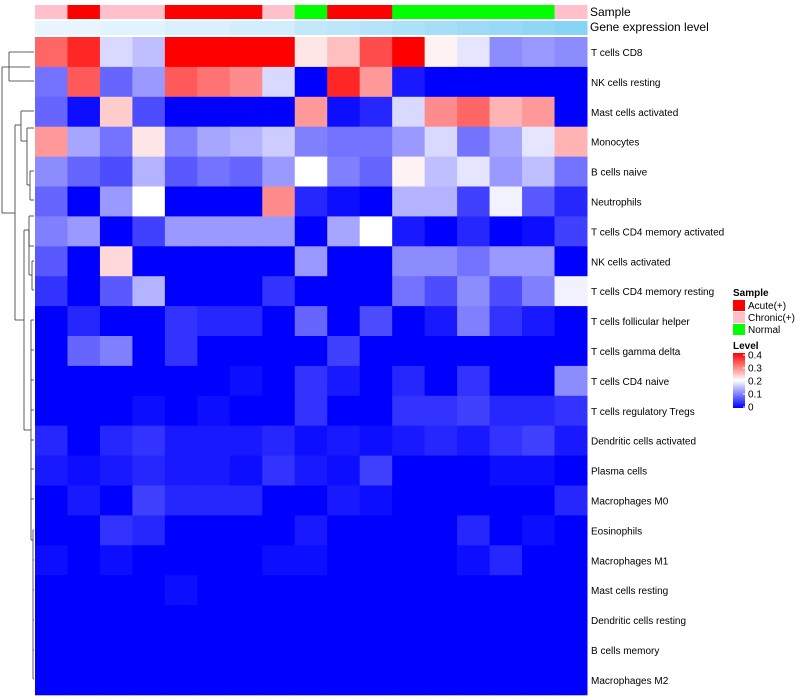 The image size is (800, 700). I want to click on sample-legend: Sample Acute(+)Chronic(+)Normal, so click(764, 312).